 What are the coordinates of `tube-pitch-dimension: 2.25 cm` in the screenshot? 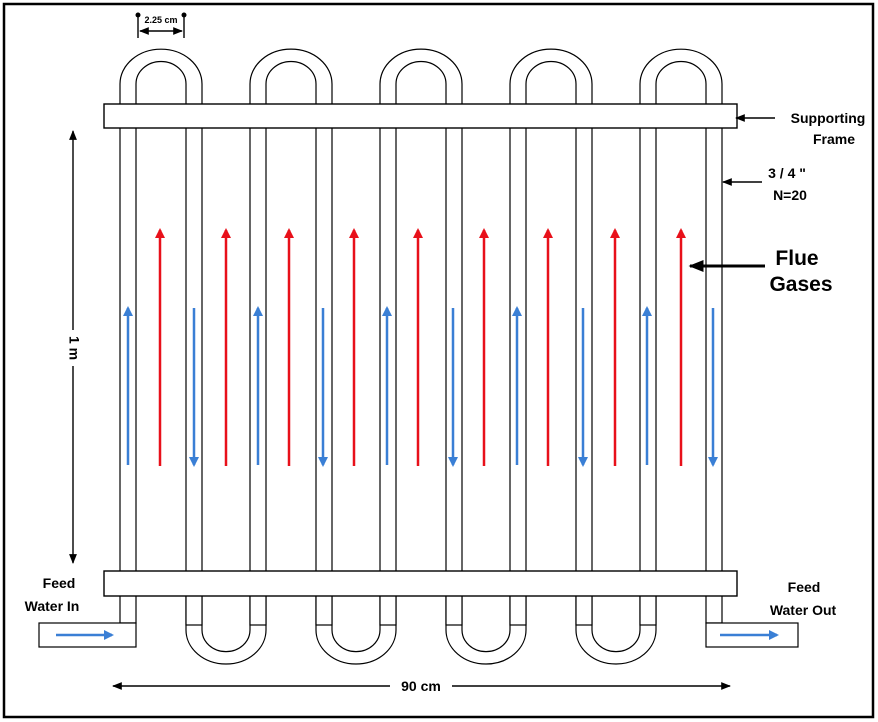 It's located at (161, 25).